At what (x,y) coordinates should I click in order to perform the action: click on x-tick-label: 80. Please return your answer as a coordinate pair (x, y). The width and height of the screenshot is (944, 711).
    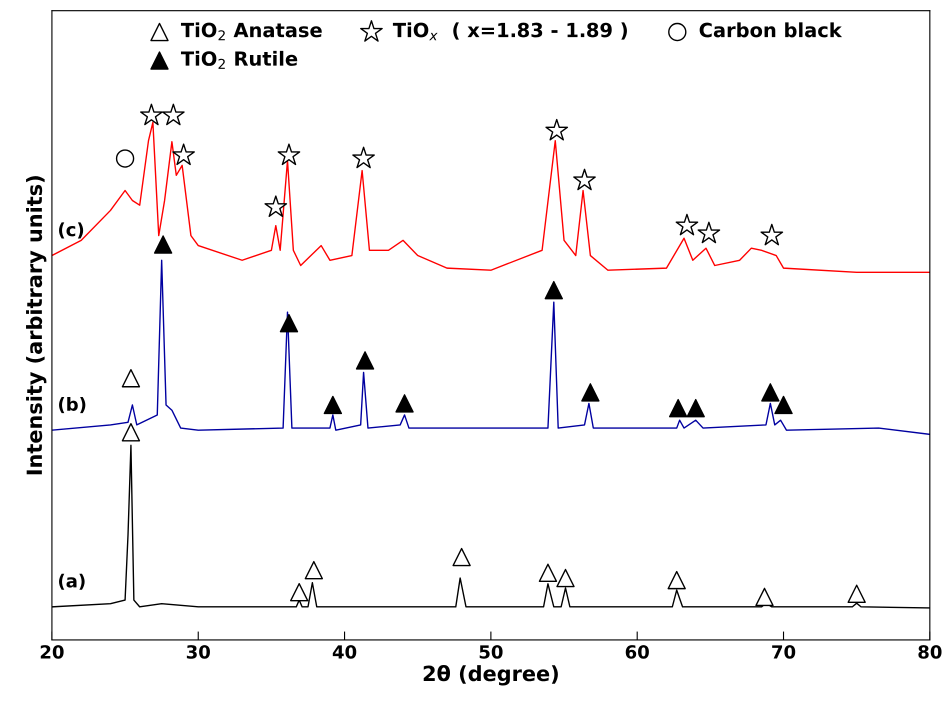
    Looking at the image, I should click on (930, 652).